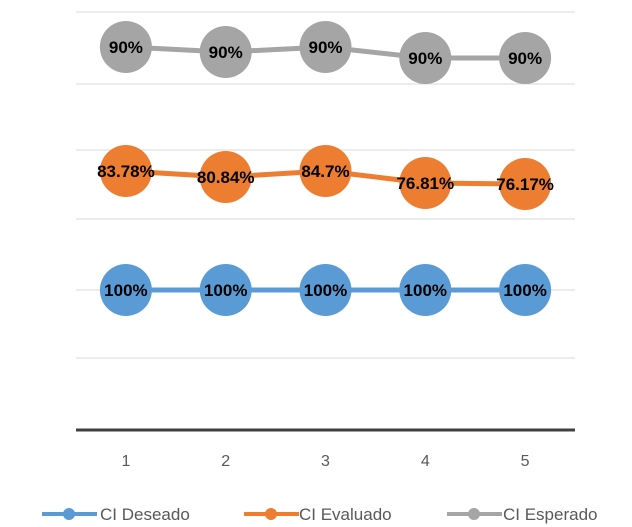 The width and height of the screenshot is (632, 527). What do you see at coordinates (425, 461) in the screenshot?
I see `x-tick-label: 4` at bounding box center [425, 461].